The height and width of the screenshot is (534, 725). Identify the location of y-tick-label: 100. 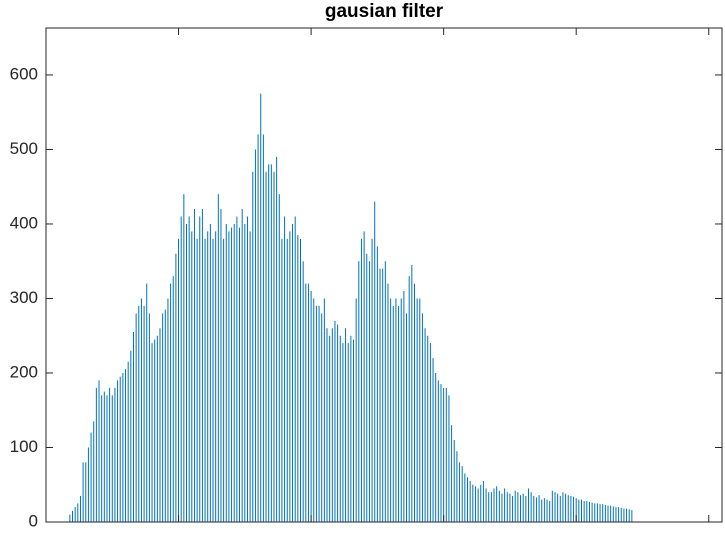
(24, 446).